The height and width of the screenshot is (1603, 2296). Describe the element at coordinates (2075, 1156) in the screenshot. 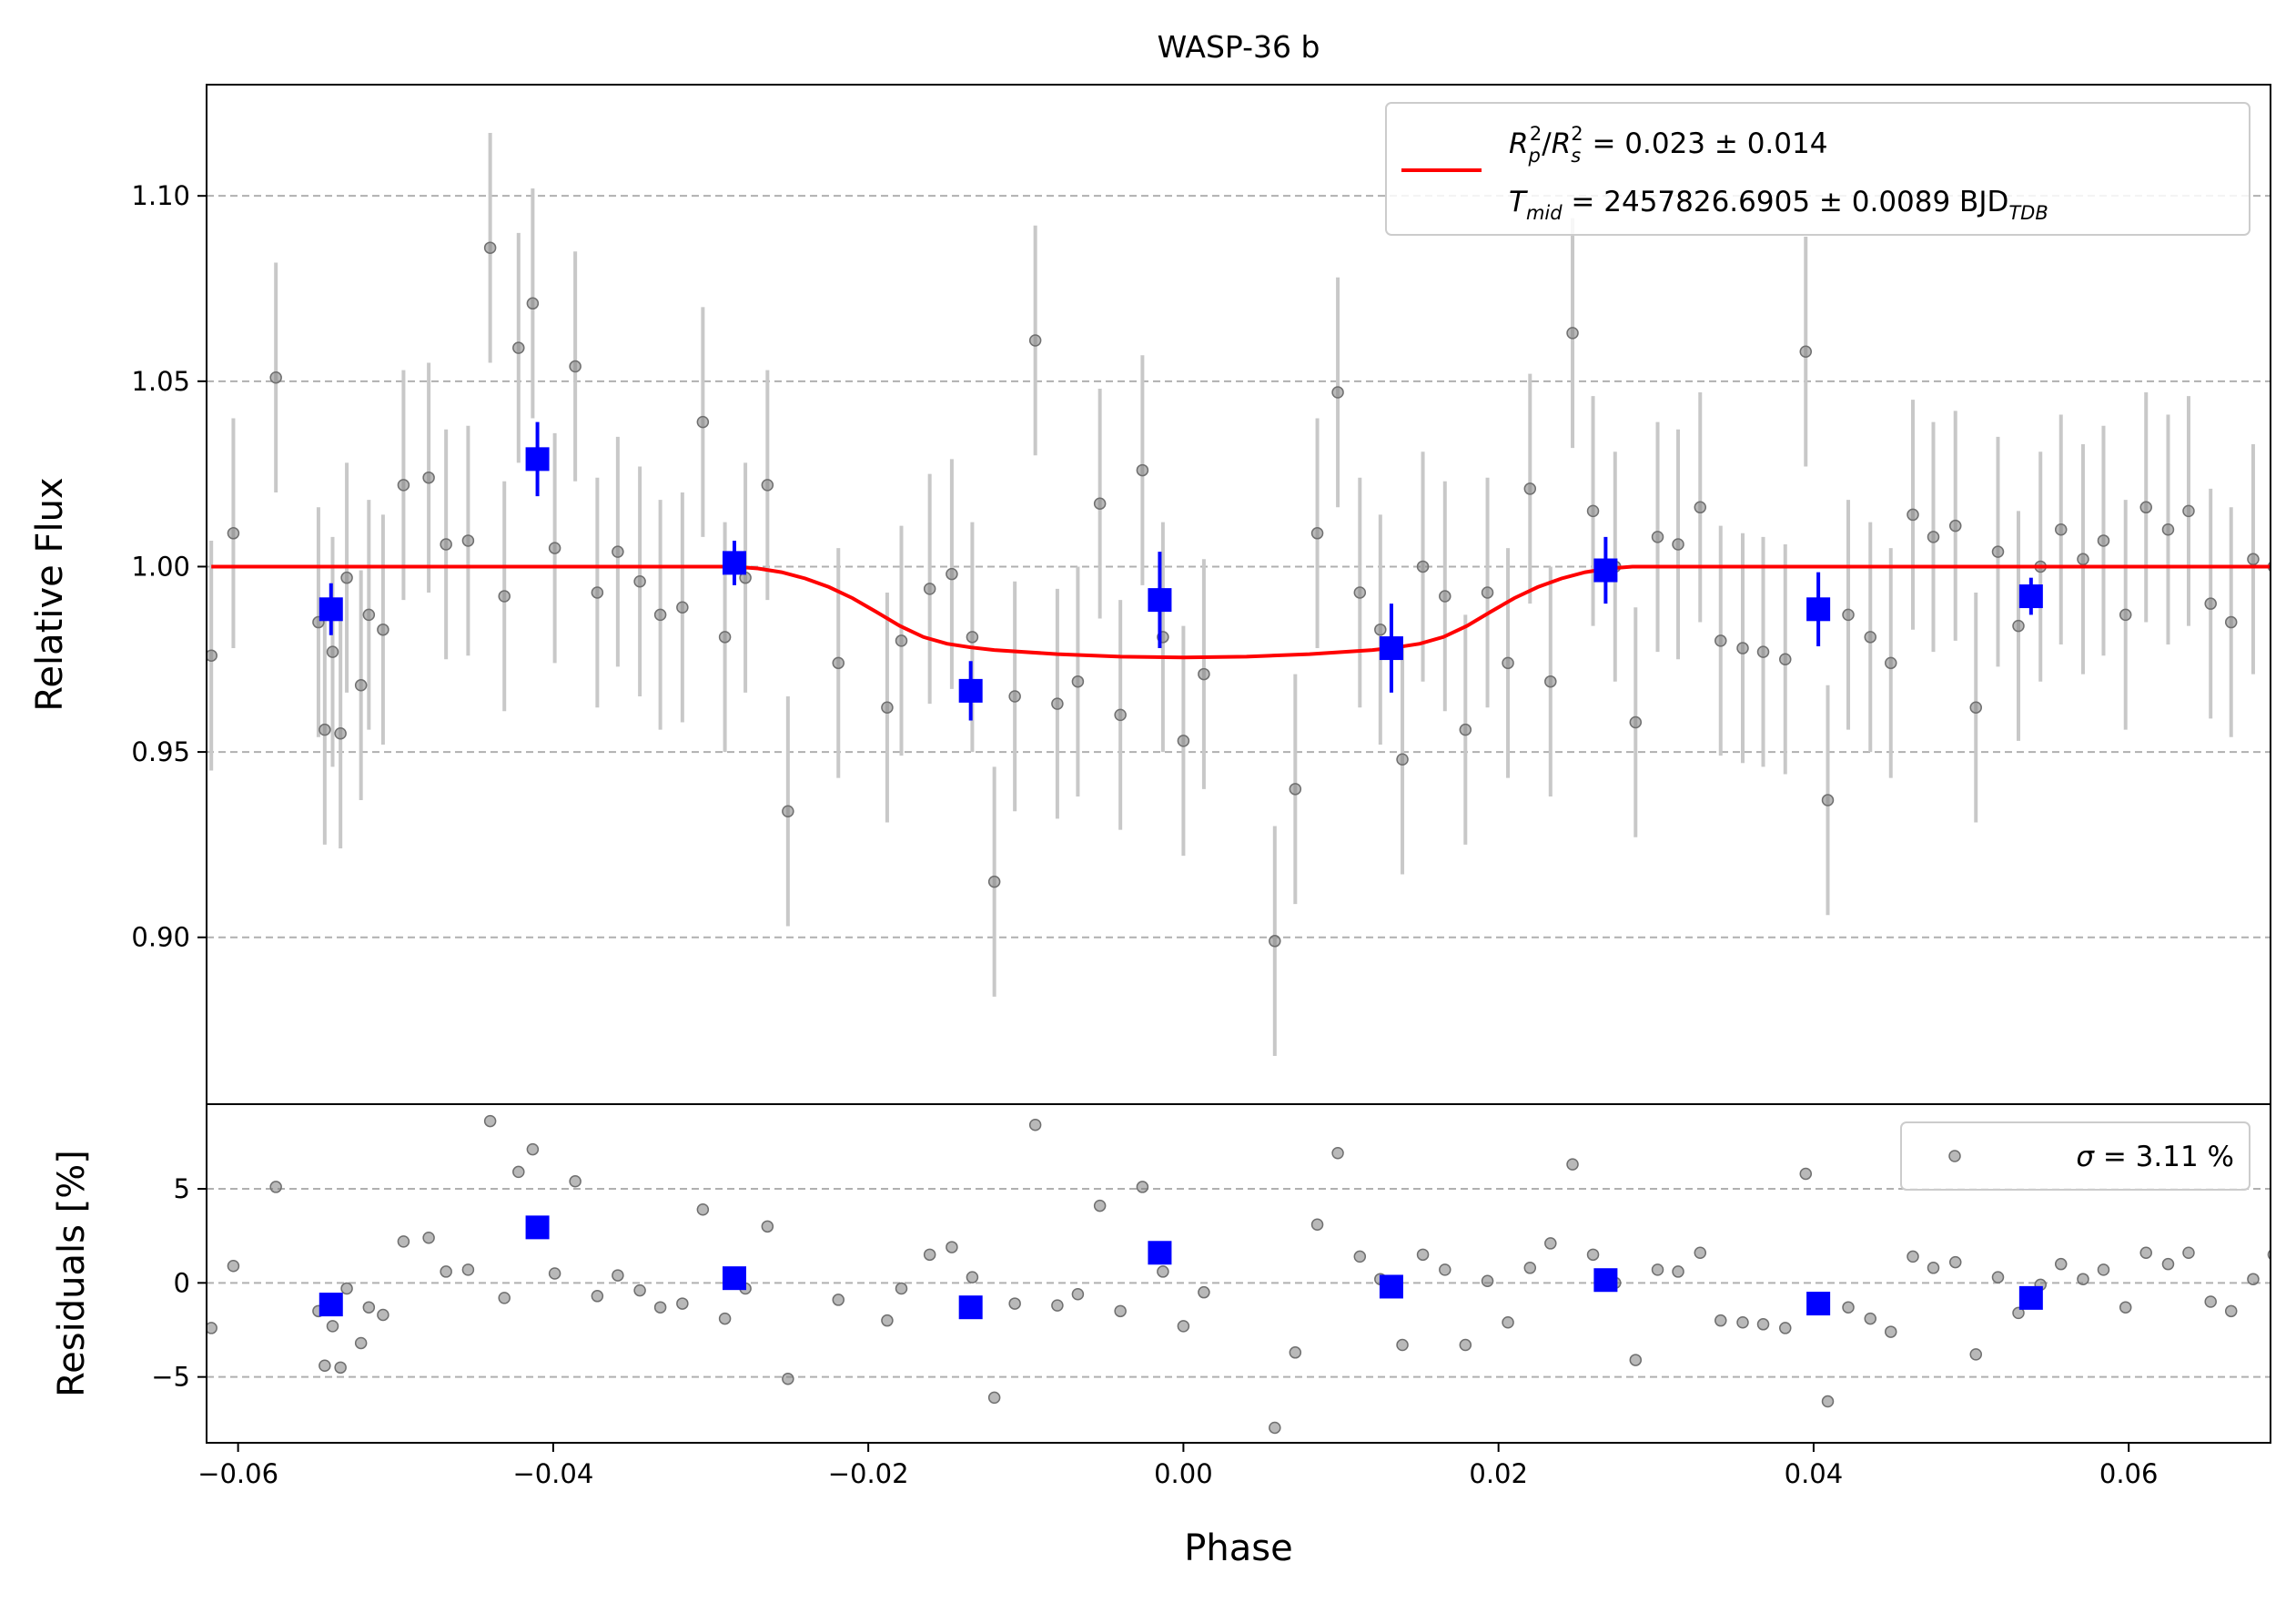

I see `residual-legend: σ = 3.11 %` at that location.